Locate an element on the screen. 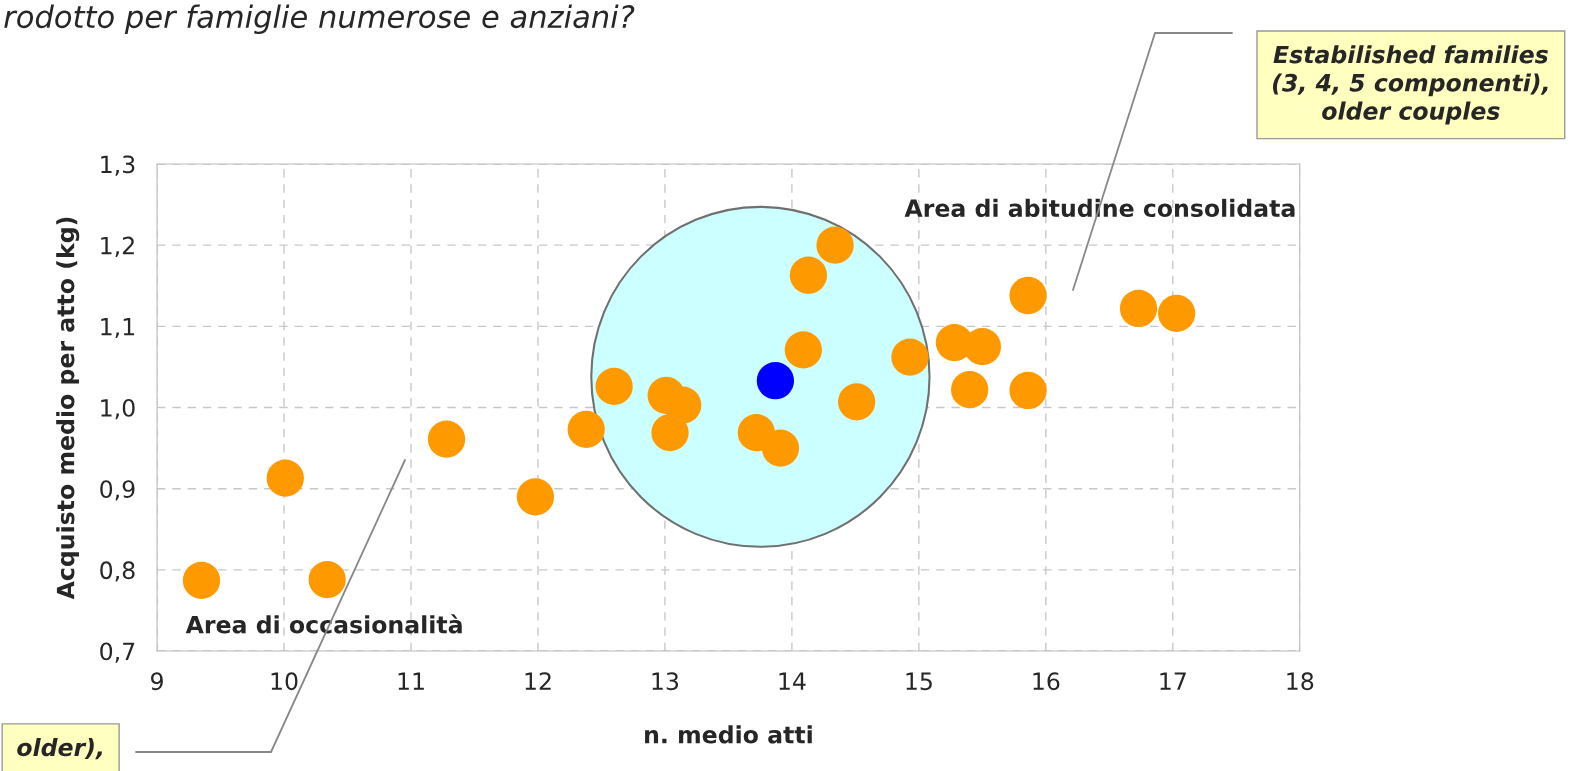  y-tick-label: 0,7 is located at coordinates (117, 652).